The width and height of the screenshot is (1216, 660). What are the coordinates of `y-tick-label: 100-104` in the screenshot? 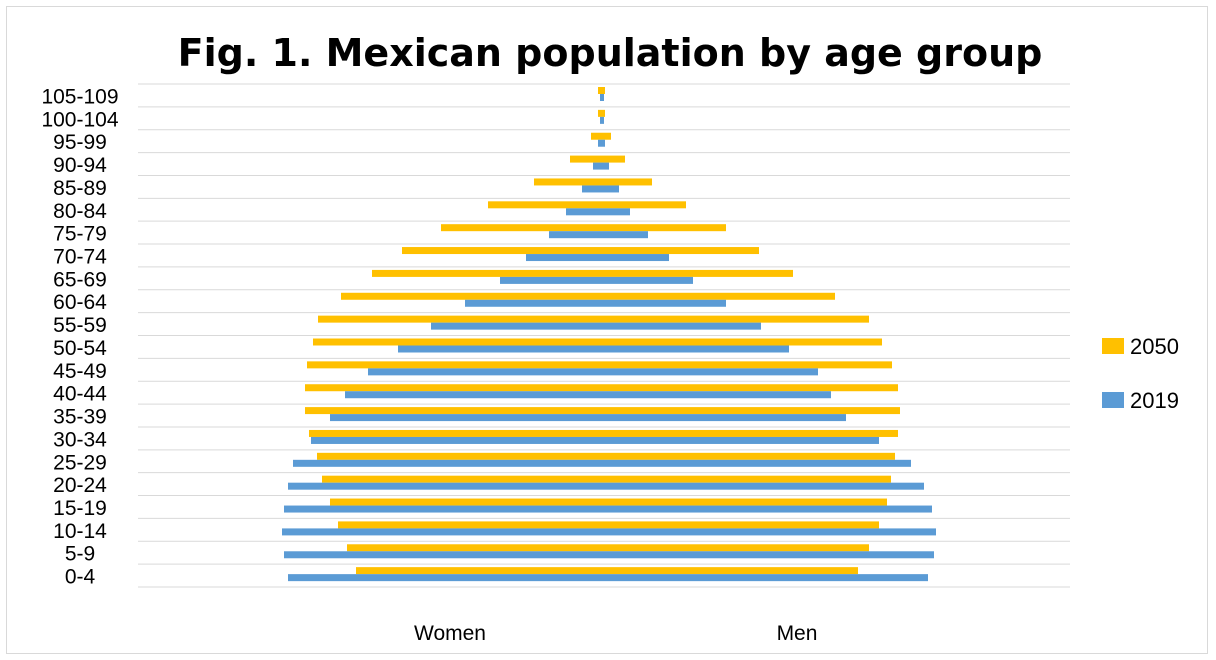 It's located at (79, 119).